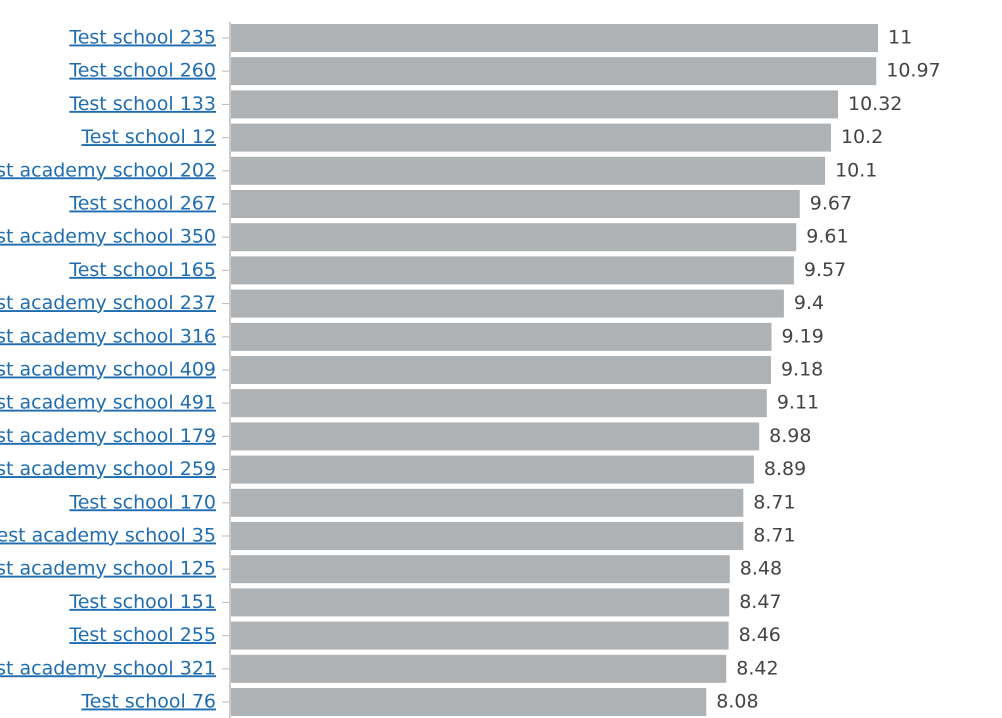  What do you see at coordinates (108, 569) in the screenshot?
I see `category-link: Test academy school 125` at bounding box center [108, 569].